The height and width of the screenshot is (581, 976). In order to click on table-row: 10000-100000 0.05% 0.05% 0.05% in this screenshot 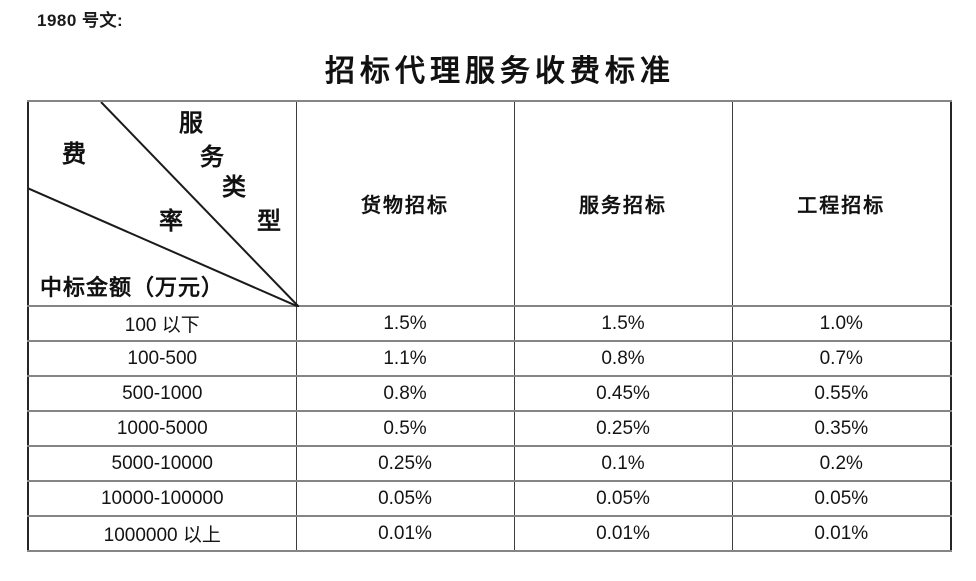, I will do `click(489, 498)`.